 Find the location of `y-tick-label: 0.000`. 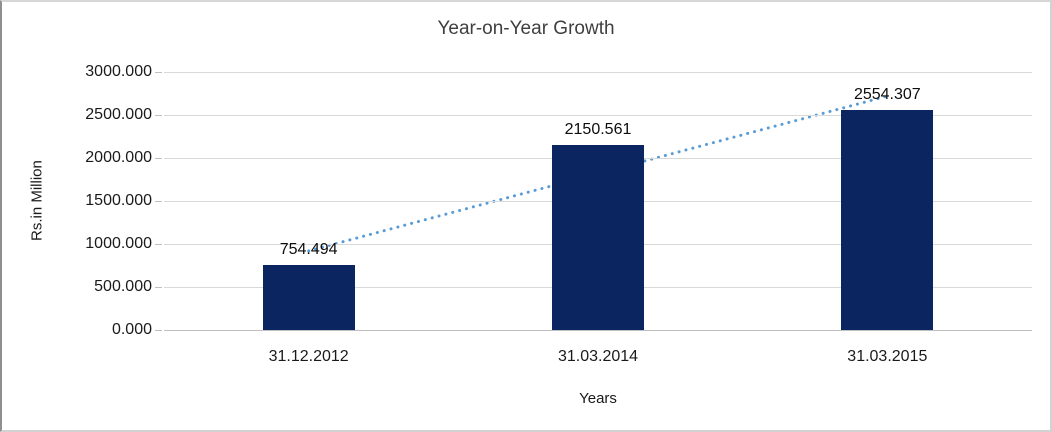

y-tick-label: 0.000 is located at coordinates (131, 329).